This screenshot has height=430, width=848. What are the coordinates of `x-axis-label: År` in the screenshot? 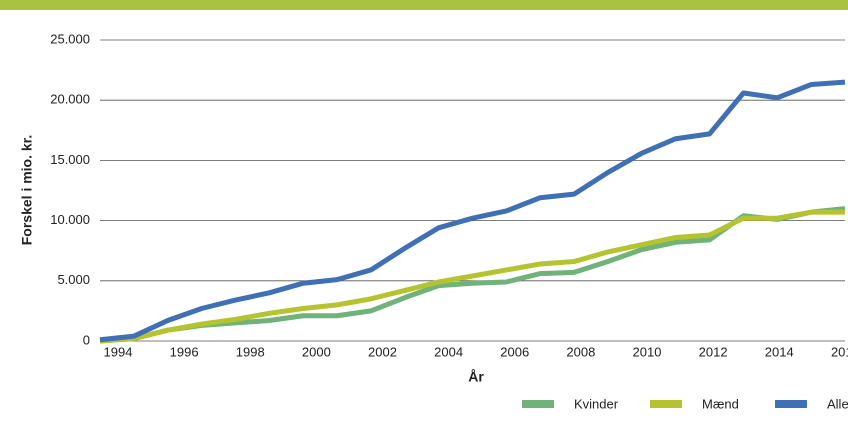 It's located at (476, 377).